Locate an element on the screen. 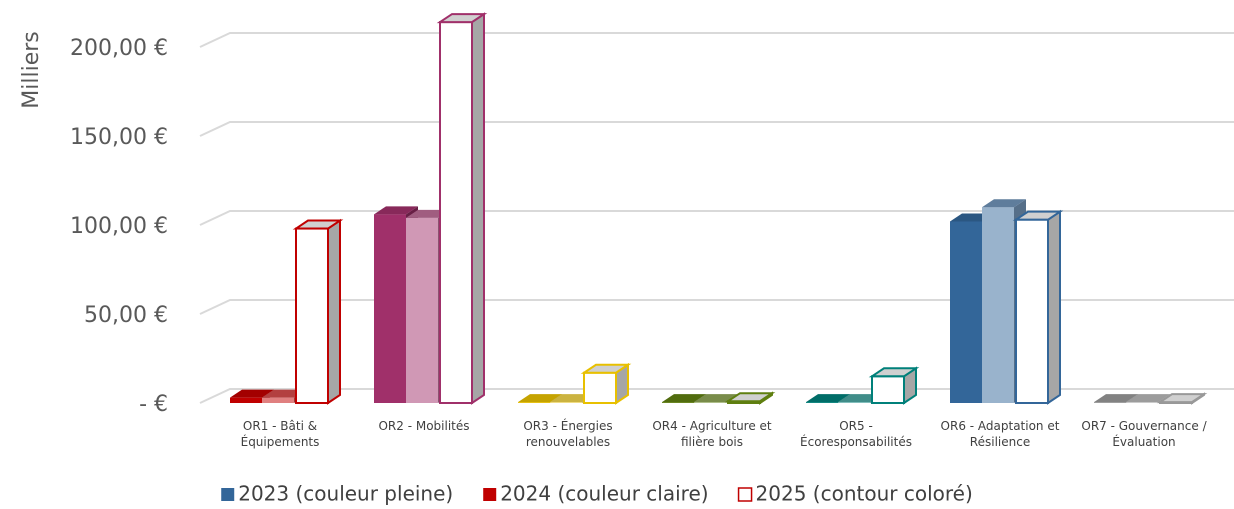 Image resolution: width=1234 pixels, height=509 pixels. y-tick-label: 200,00 € is located at coordinates (119, 48).